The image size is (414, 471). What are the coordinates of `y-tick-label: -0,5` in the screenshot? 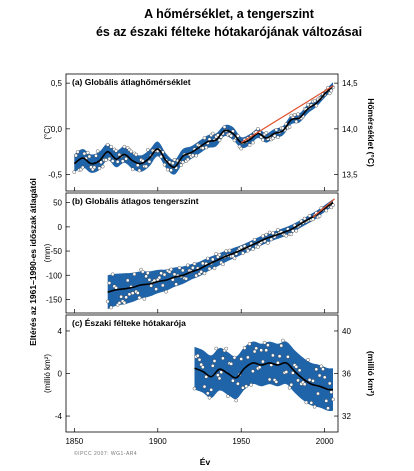 It's located at (55, 175).